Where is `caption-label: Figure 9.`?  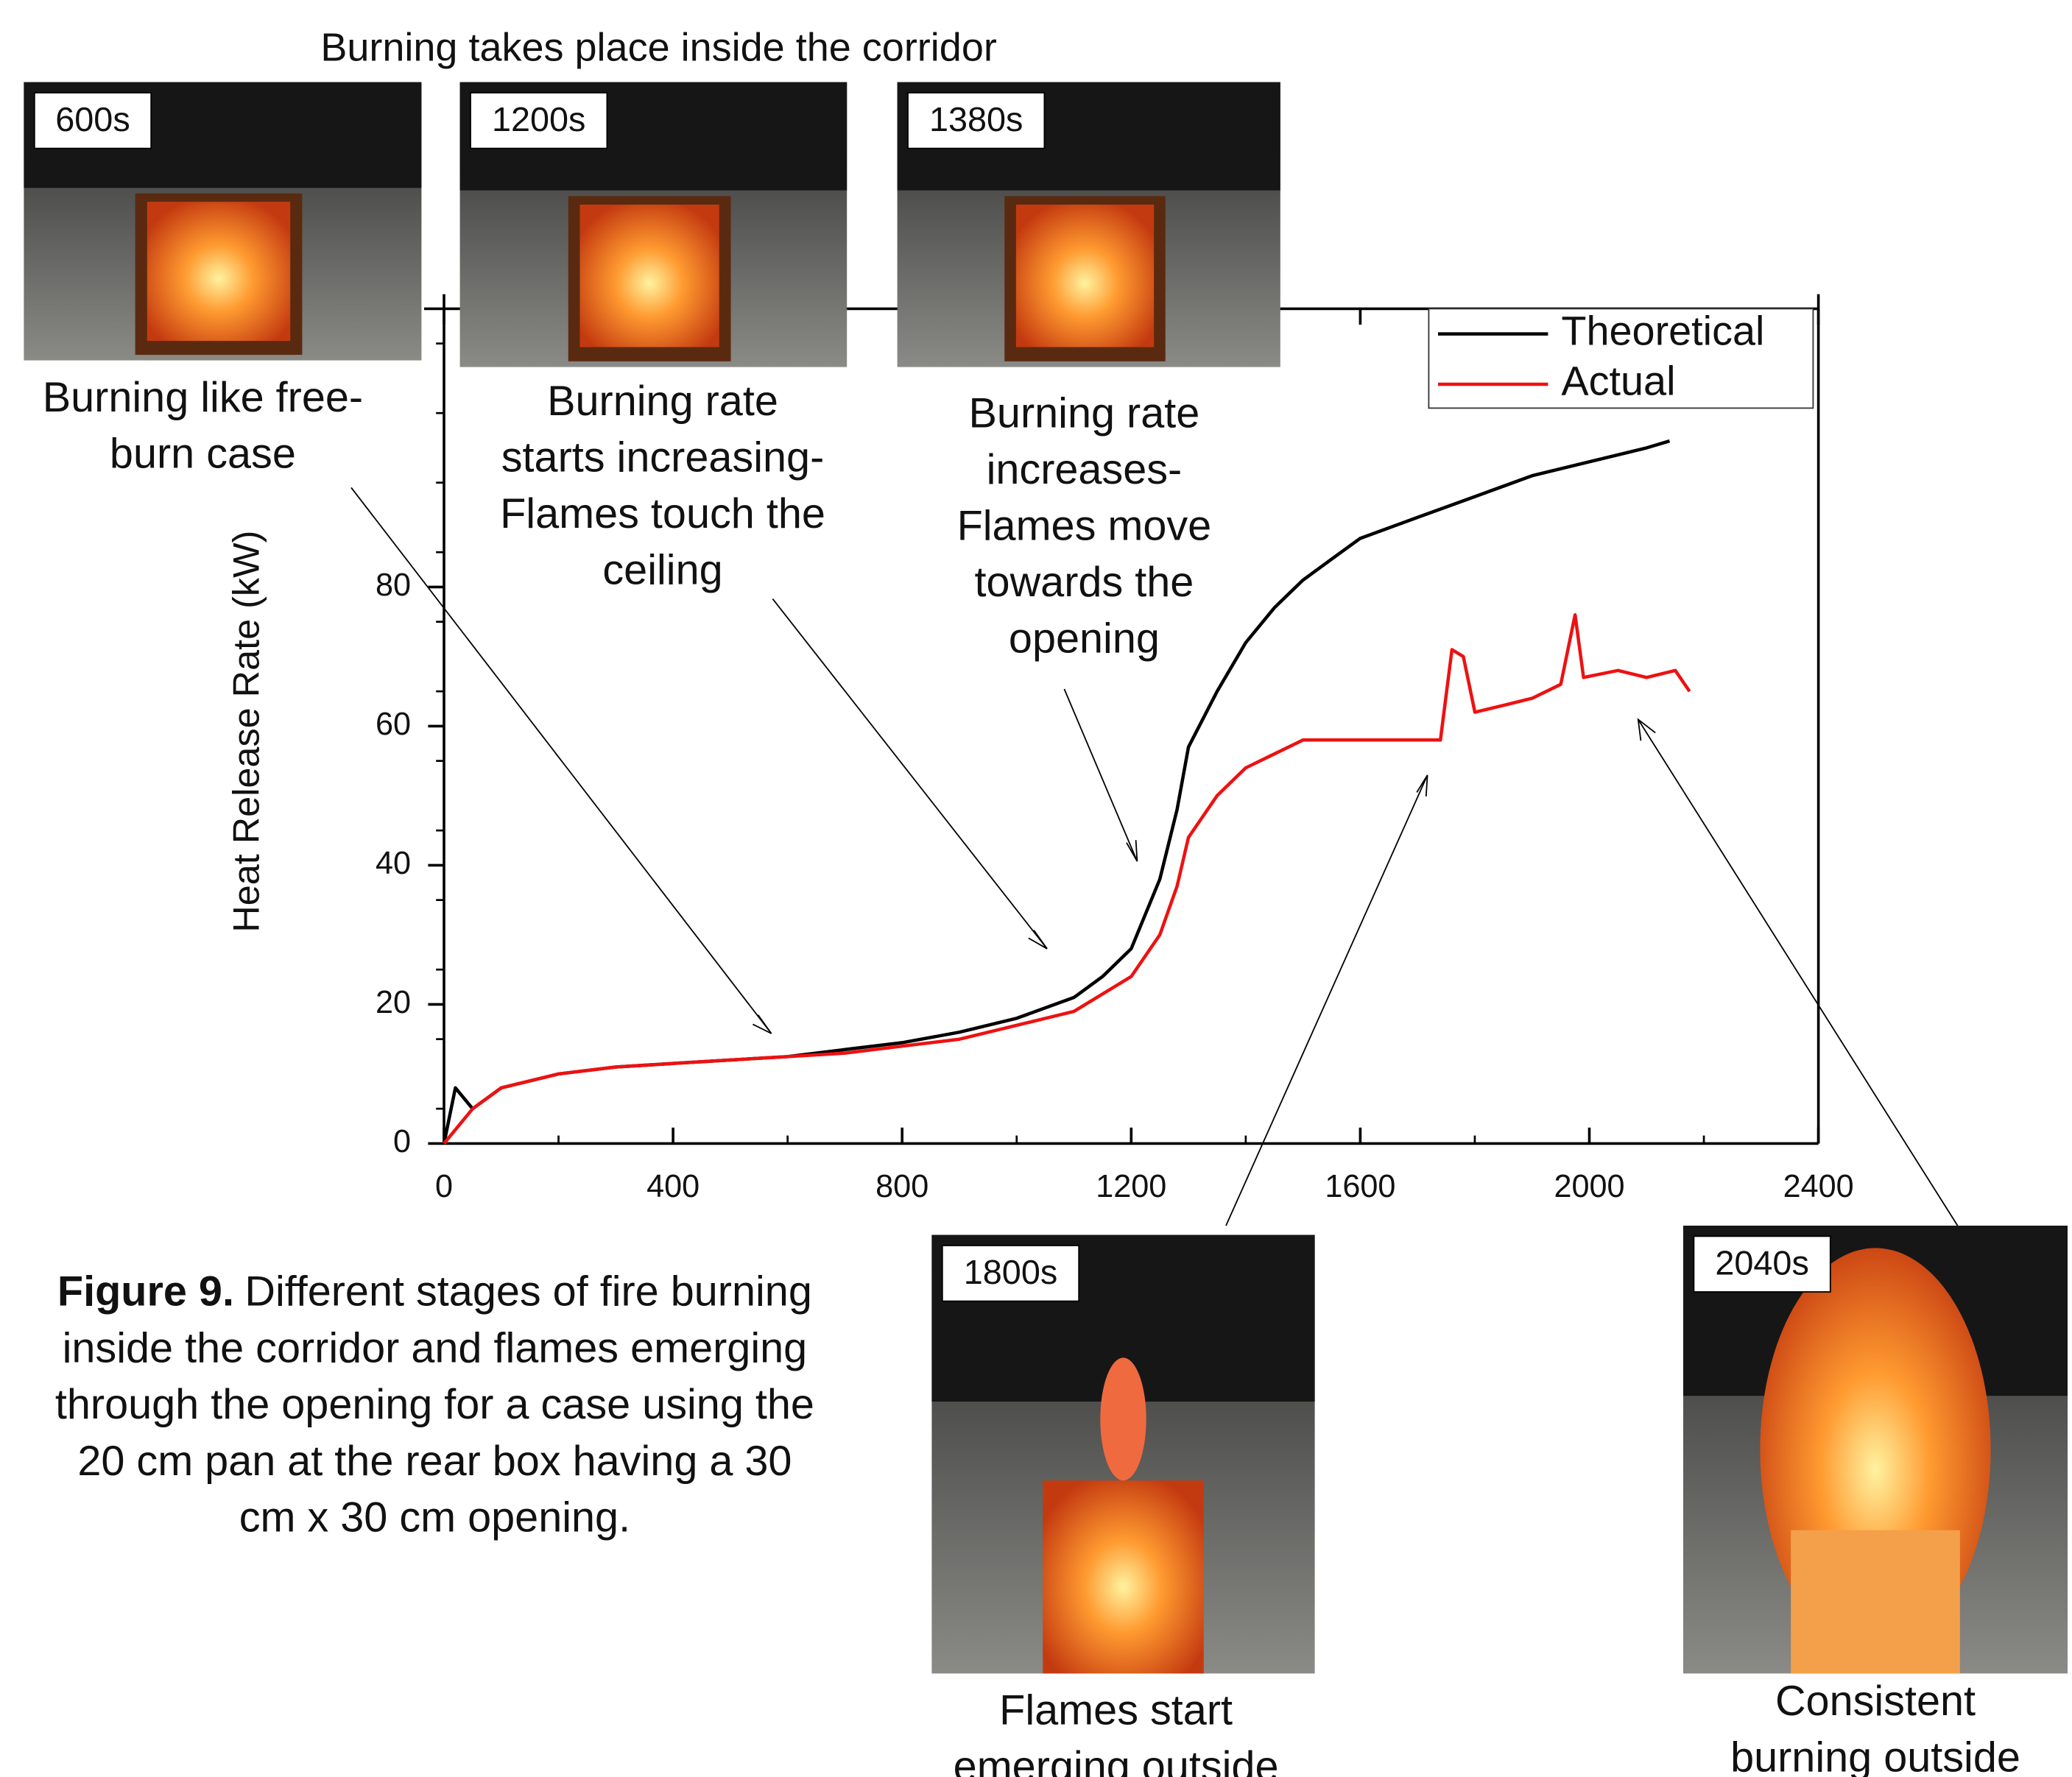
caption-label: Figure 9. is located at coordinates (145, 1292).